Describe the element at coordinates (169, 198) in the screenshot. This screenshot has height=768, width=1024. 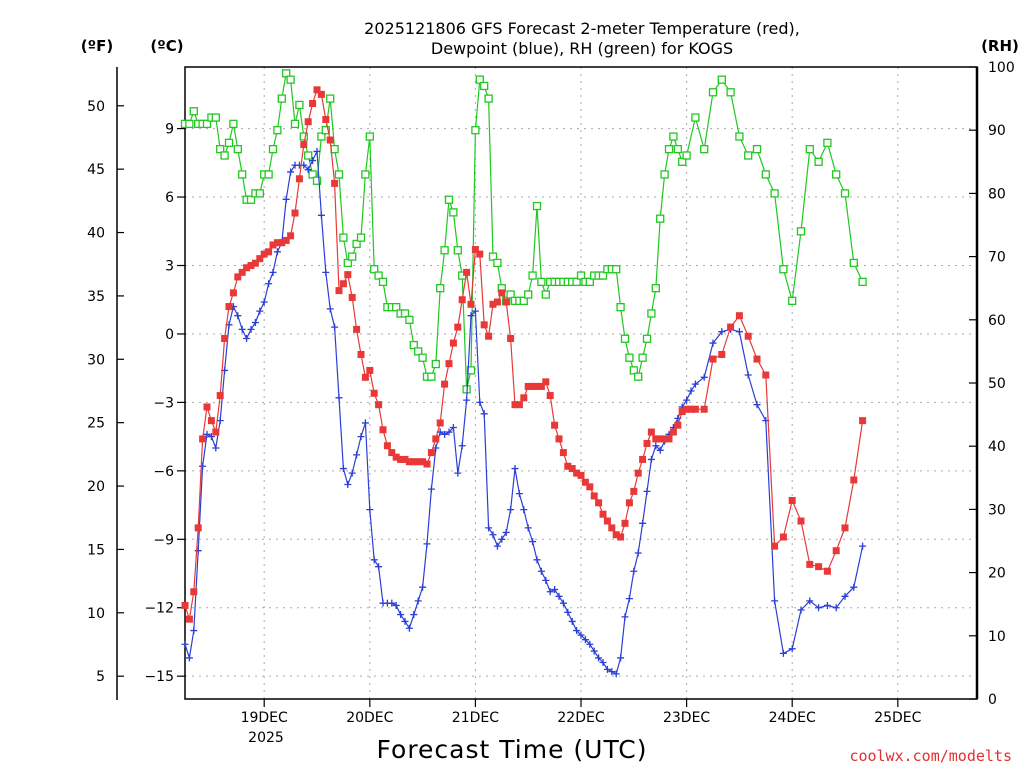
I see `celsius-tick-label: 6` at that location.